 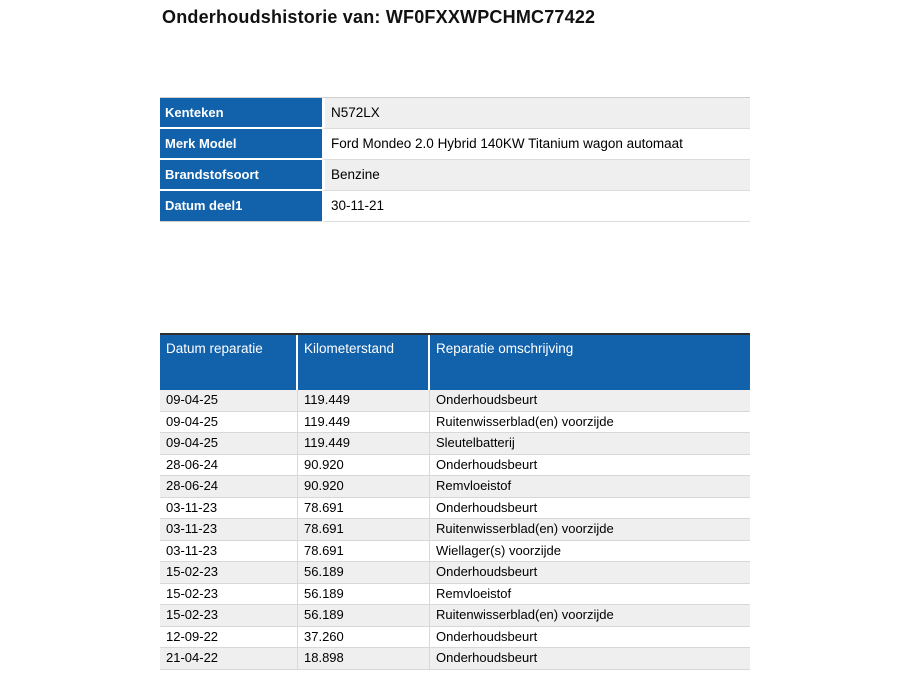 I want to click on vehicle-info-row: Datum deel1 30-11-21, so click(x=455, y=206).